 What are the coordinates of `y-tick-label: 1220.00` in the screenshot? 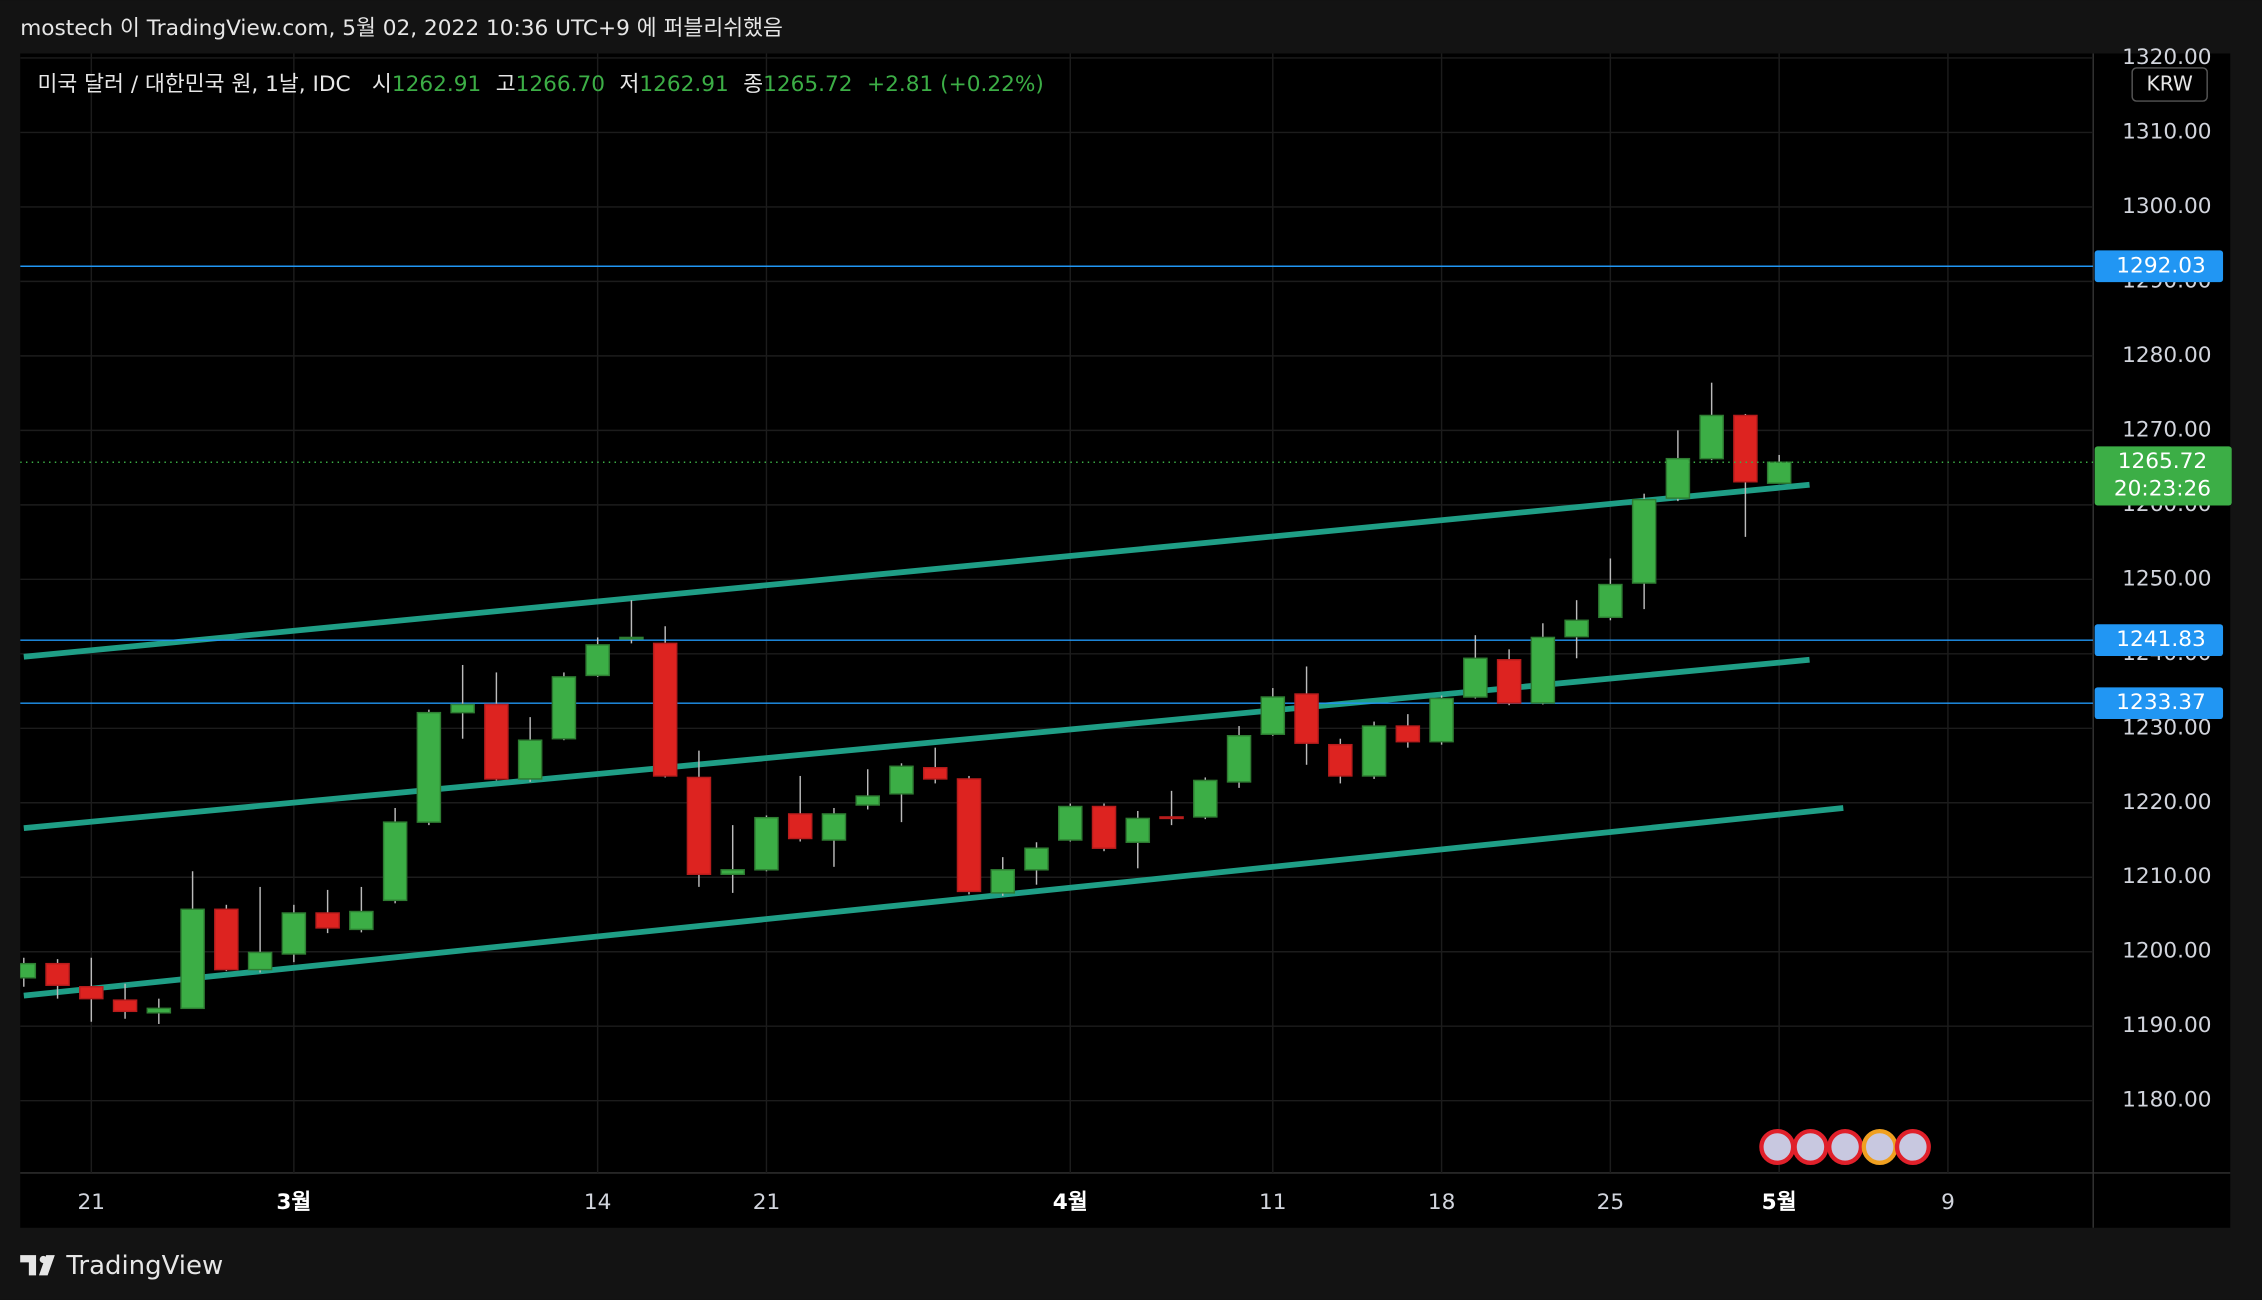 It's located at (2166, 802).